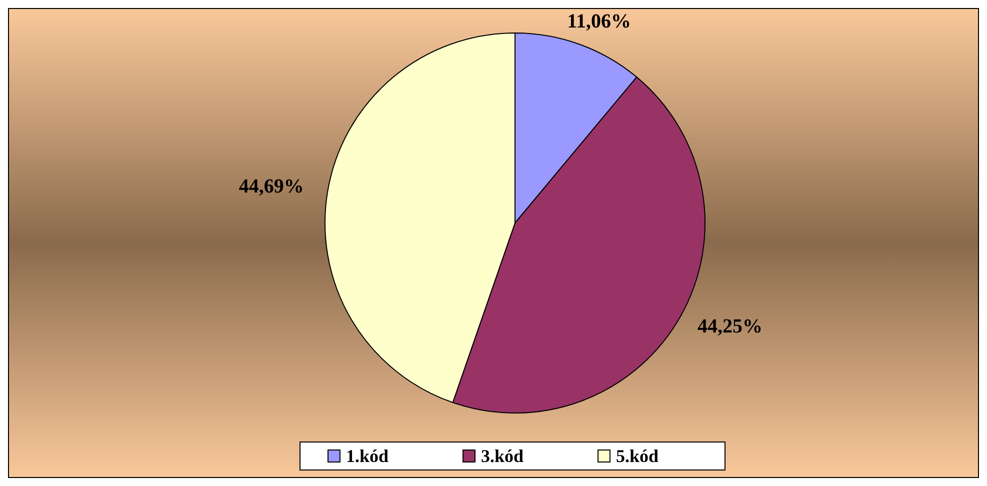  What do you see at coordinates (271, 186) in the screenshot?
I see `data-label: 44,69%` at bounding box center [271, 186].